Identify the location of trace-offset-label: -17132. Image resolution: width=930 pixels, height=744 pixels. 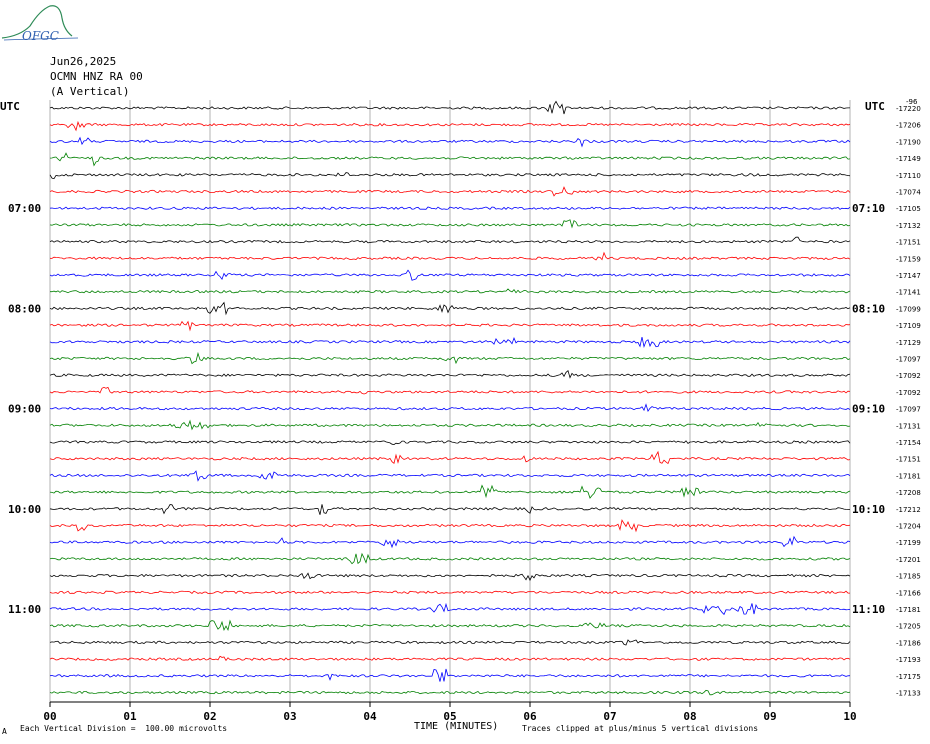
(908, 226).